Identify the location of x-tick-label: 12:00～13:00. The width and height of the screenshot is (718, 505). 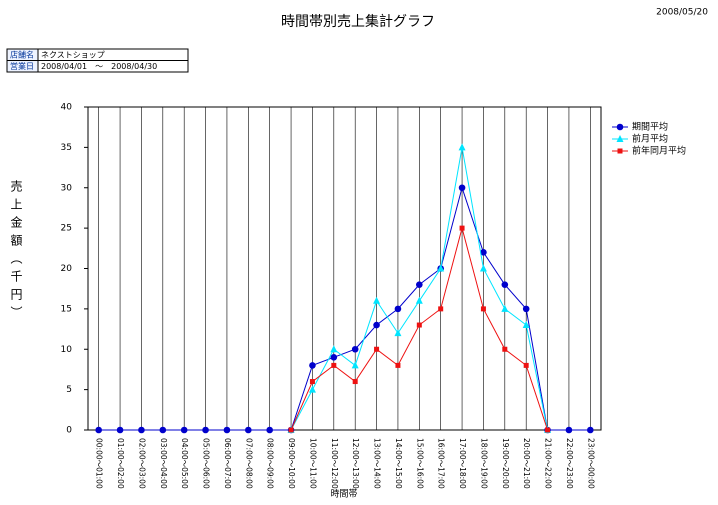
(355, 463).